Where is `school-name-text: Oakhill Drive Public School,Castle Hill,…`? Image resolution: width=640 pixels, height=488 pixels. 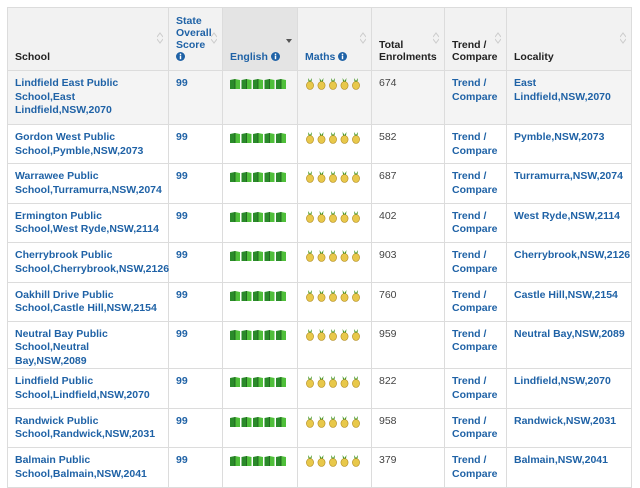
school-name-text: Oakhill Drive Public School,Castle Hill,… is located at coordinates (86, 301).